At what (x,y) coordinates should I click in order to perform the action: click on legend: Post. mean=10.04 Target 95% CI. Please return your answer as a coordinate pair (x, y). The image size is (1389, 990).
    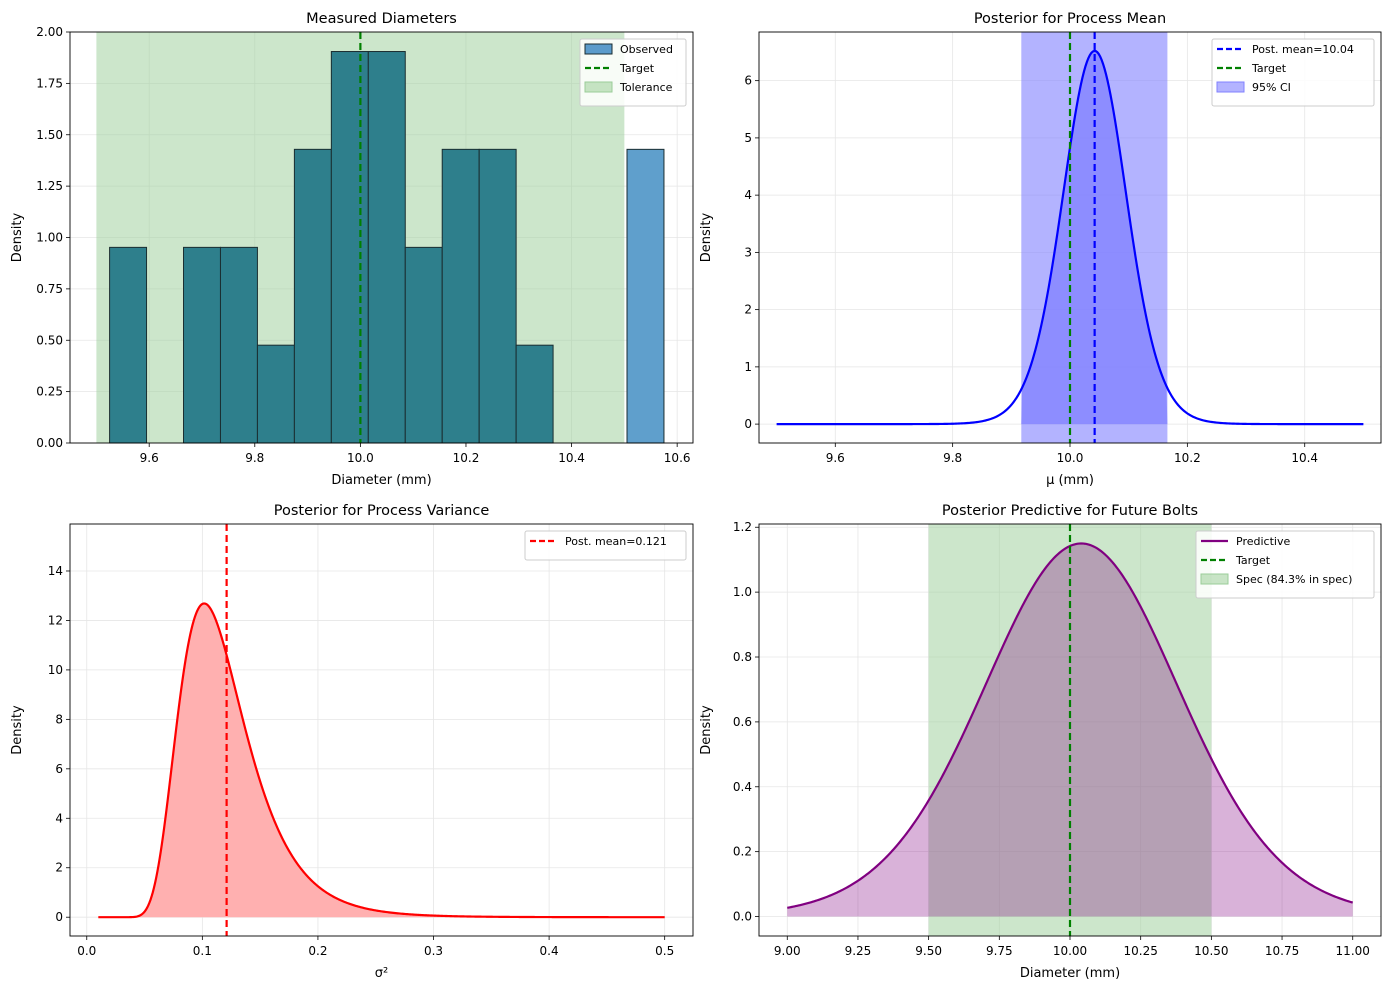
    Looking at the image, I should click on (1293, 72).